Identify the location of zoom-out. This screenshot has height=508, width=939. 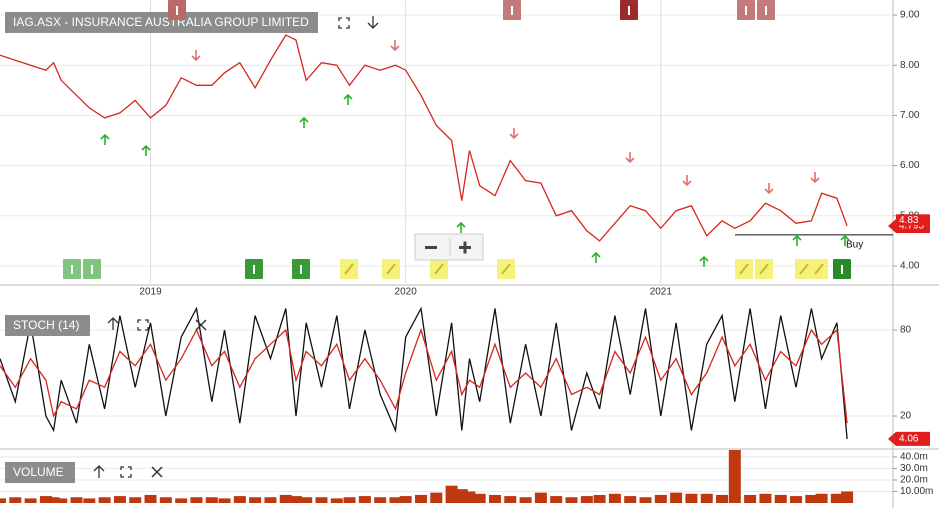
(431, 247).